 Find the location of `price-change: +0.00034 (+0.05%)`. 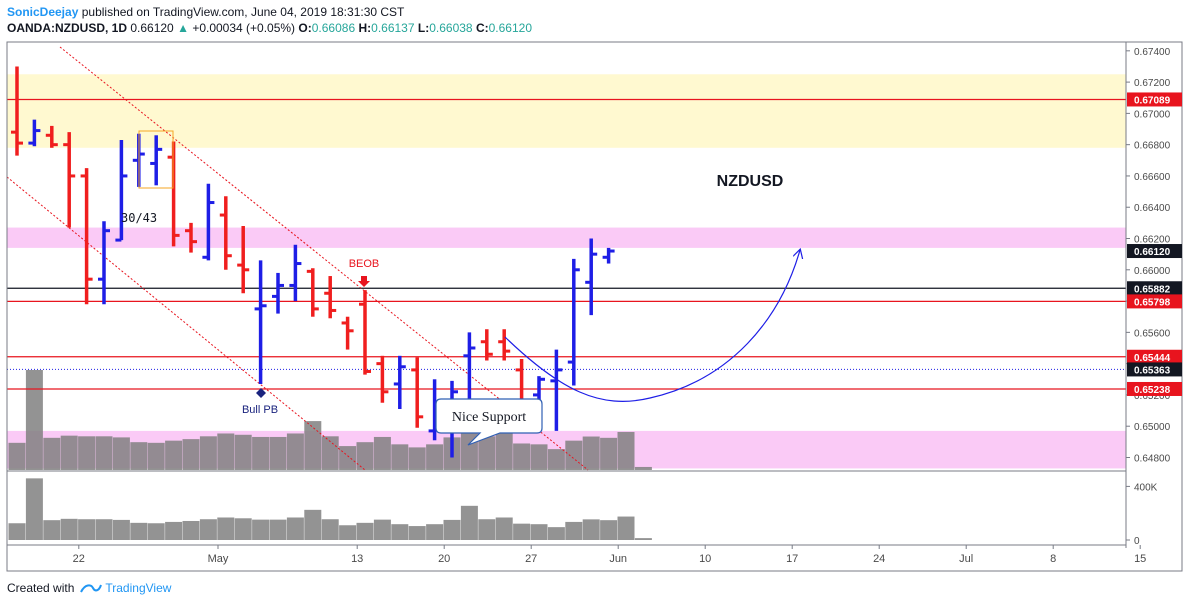

price-change: +0.00034 (+0.05%) is located at coordinates (244, 28).